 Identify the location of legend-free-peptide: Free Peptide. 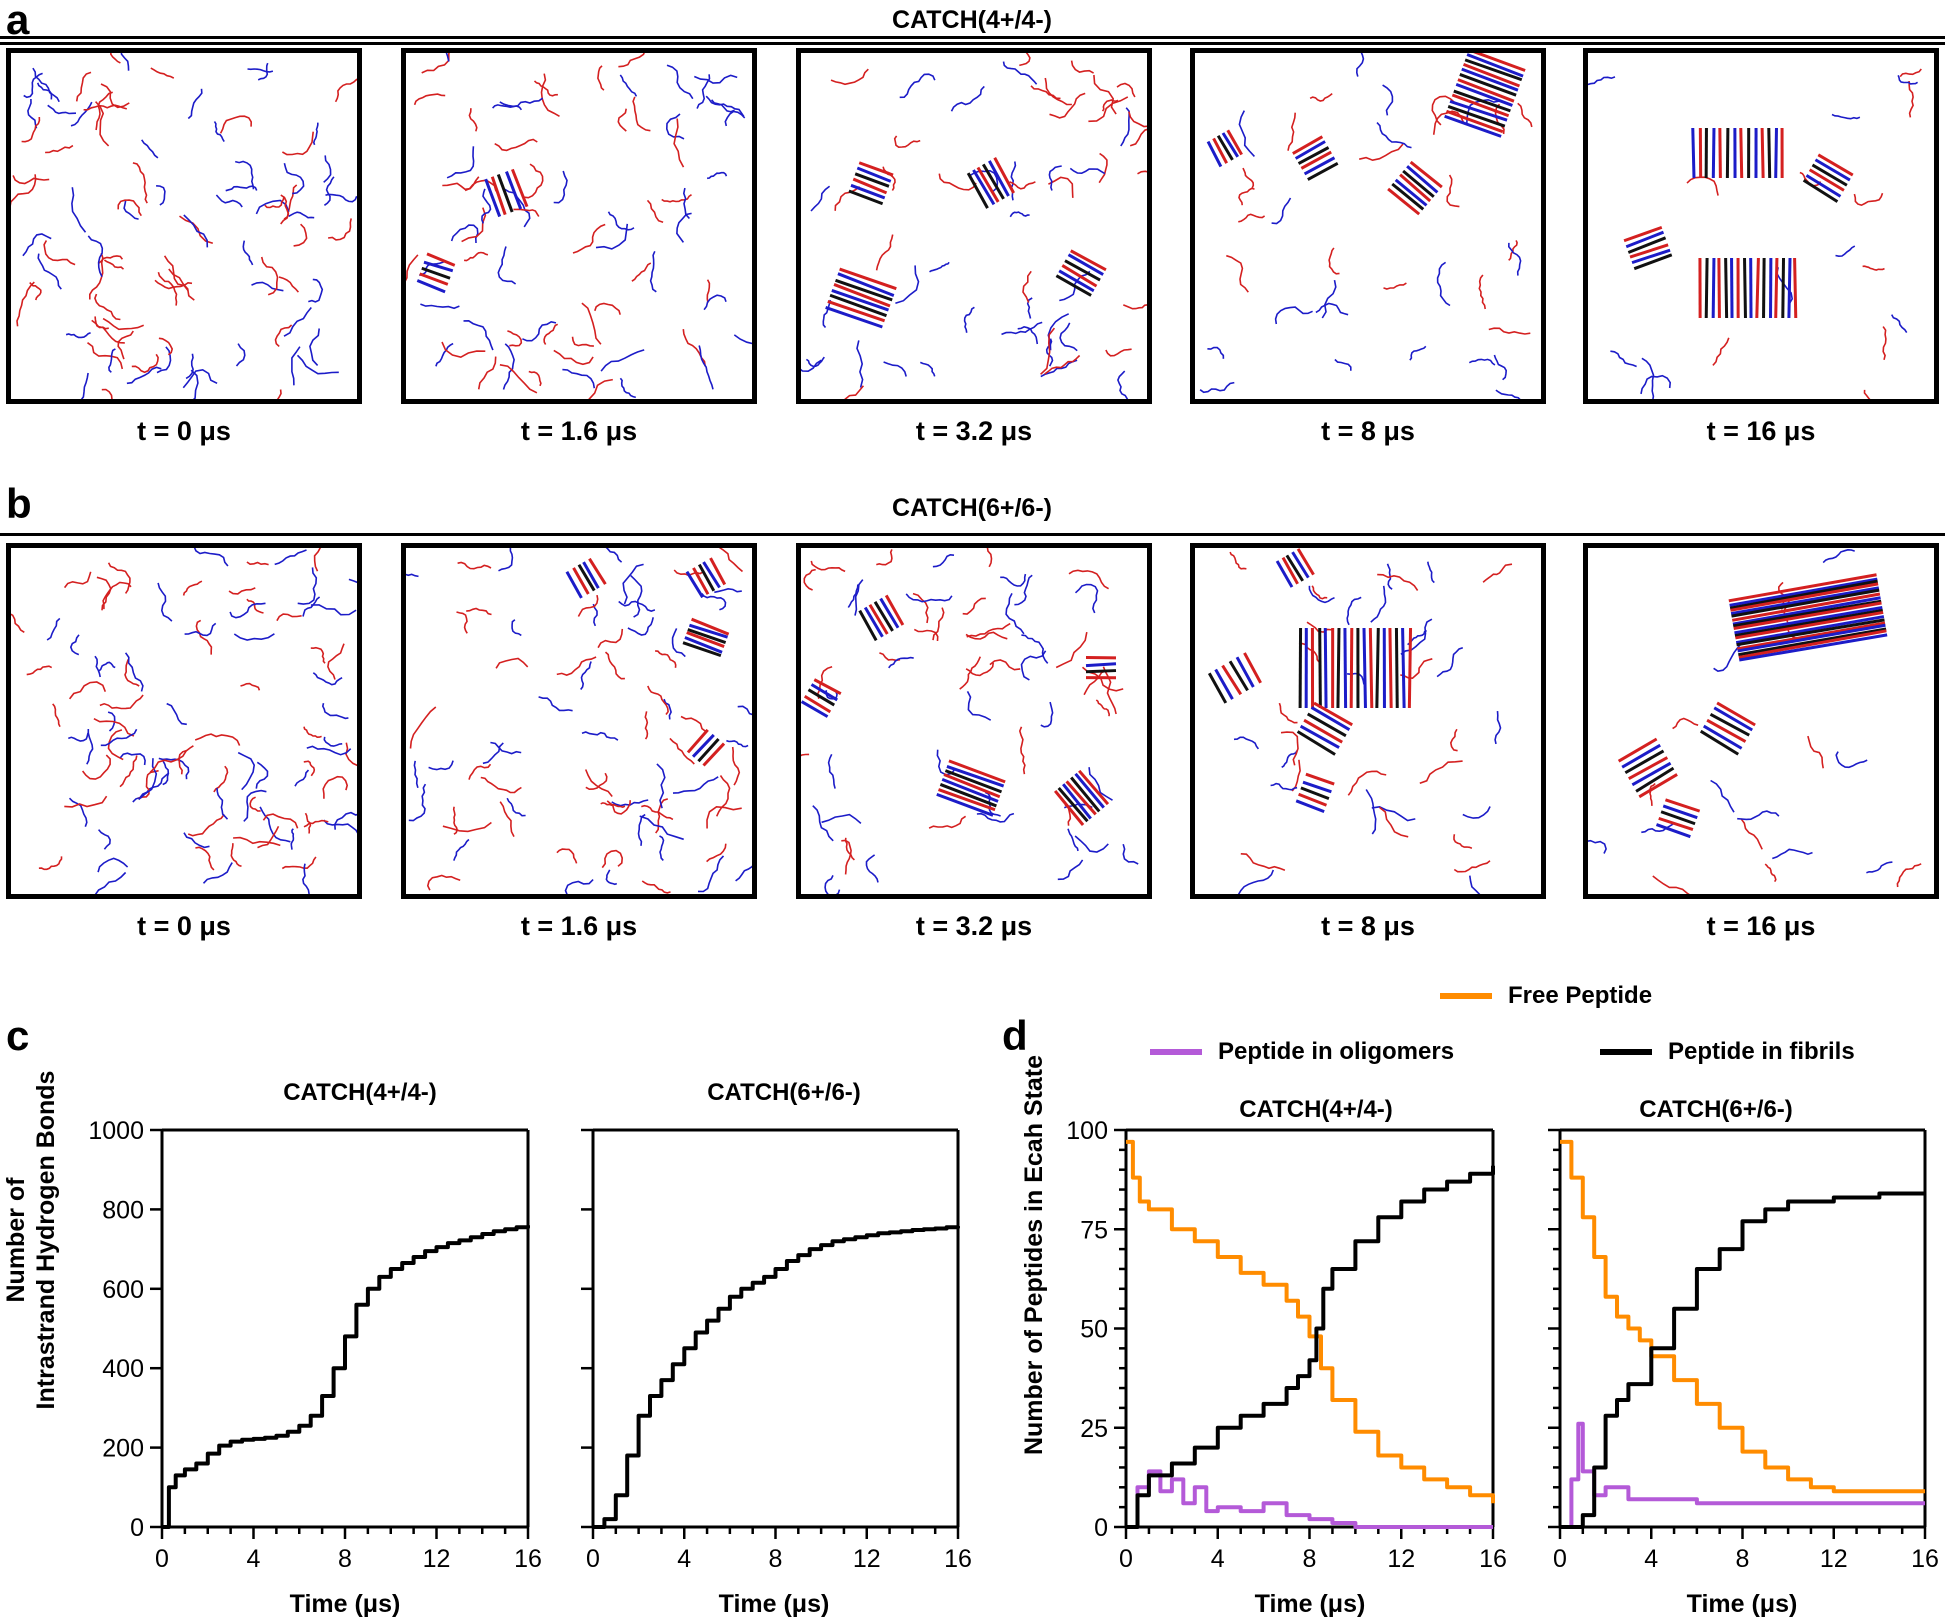
(1546, 996).